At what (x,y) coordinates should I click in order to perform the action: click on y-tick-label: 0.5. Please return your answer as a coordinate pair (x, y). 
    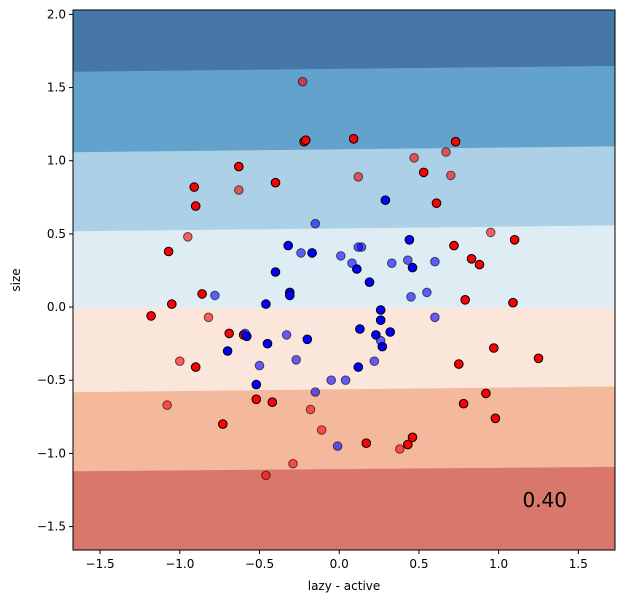
    Looking at the image, I should click on (56, 234).